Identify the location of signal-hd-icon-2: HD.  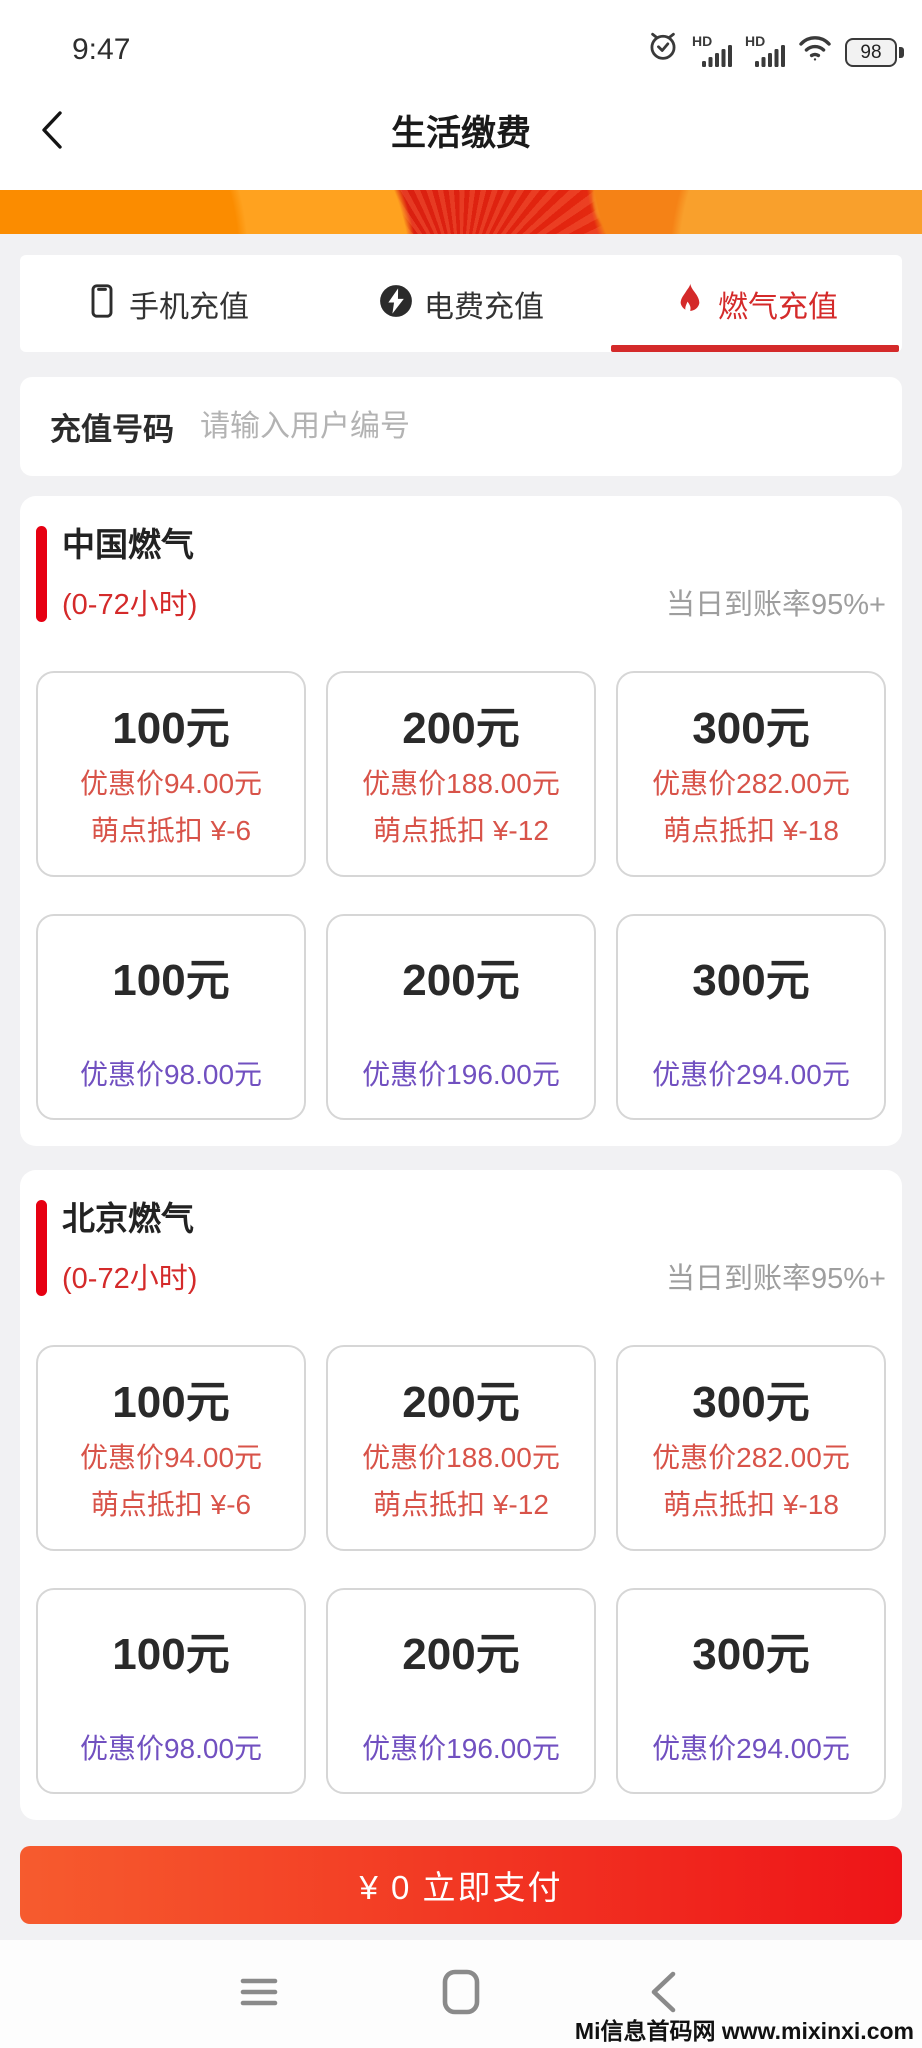
(765, 50).